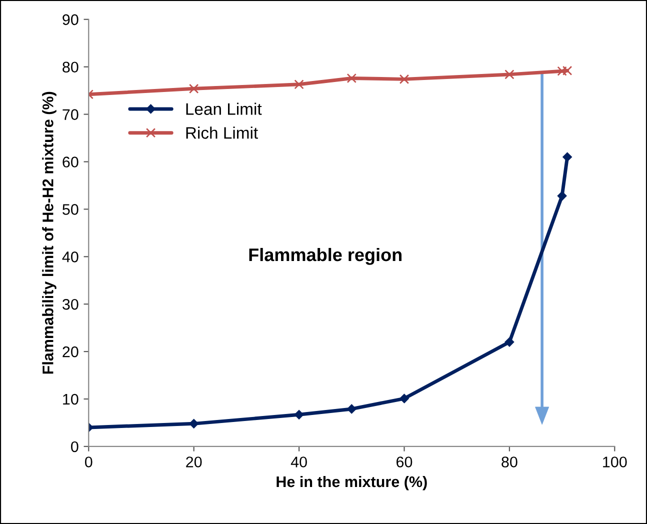 The width and height of the screenshot is (647, 524). What do you see at coordinates (88, 462) in the screenshot?
I see `x-tick-label: 0` at bounding box center [88, 462].